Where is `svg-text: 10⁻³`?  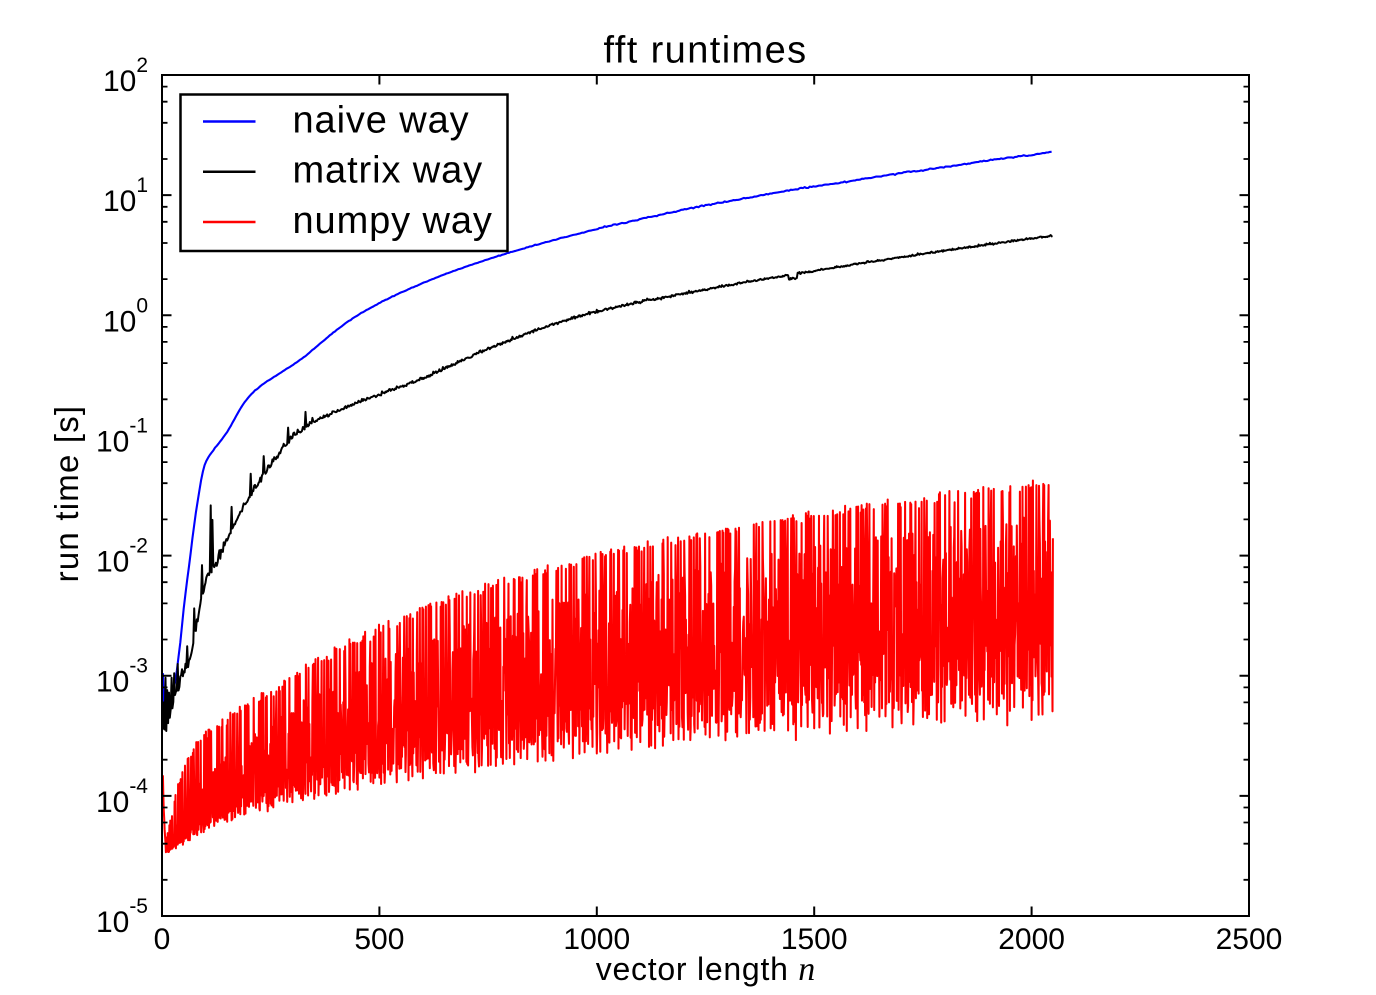
svg-text: 10⁻³ is located at coordinates (122, 677).